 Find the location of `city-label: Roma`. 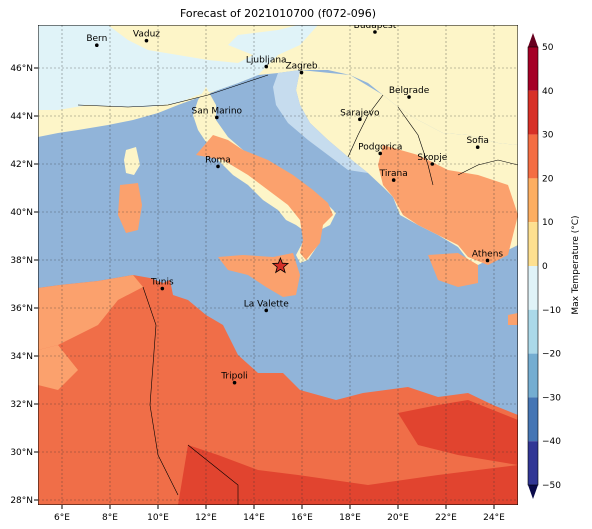

city-label: Roma is located at coordinates (218, 160).